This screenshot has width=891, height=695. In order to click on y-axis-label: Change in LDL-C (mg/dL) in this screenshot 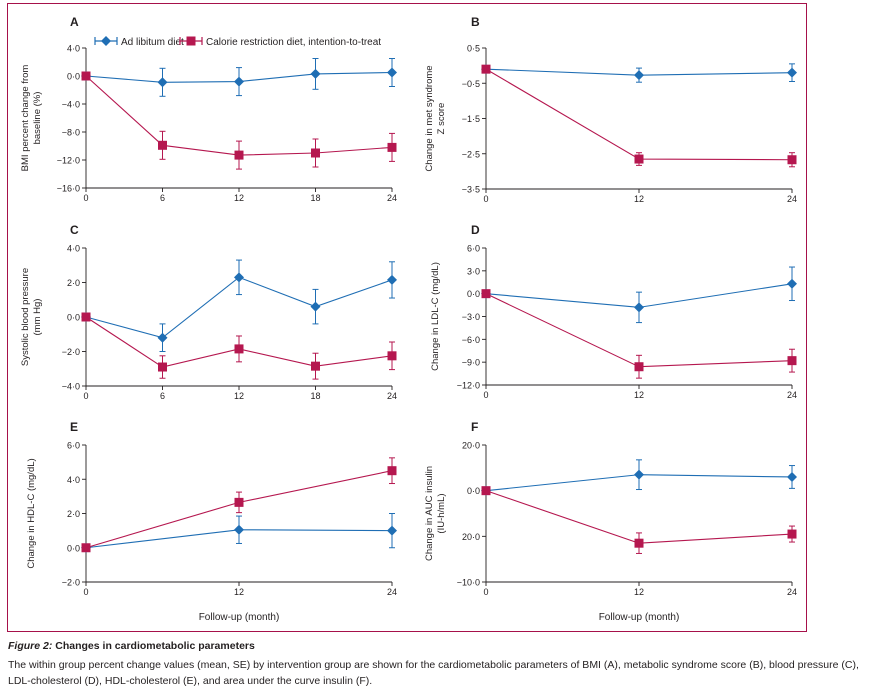, I will do `click(435, 316)`.